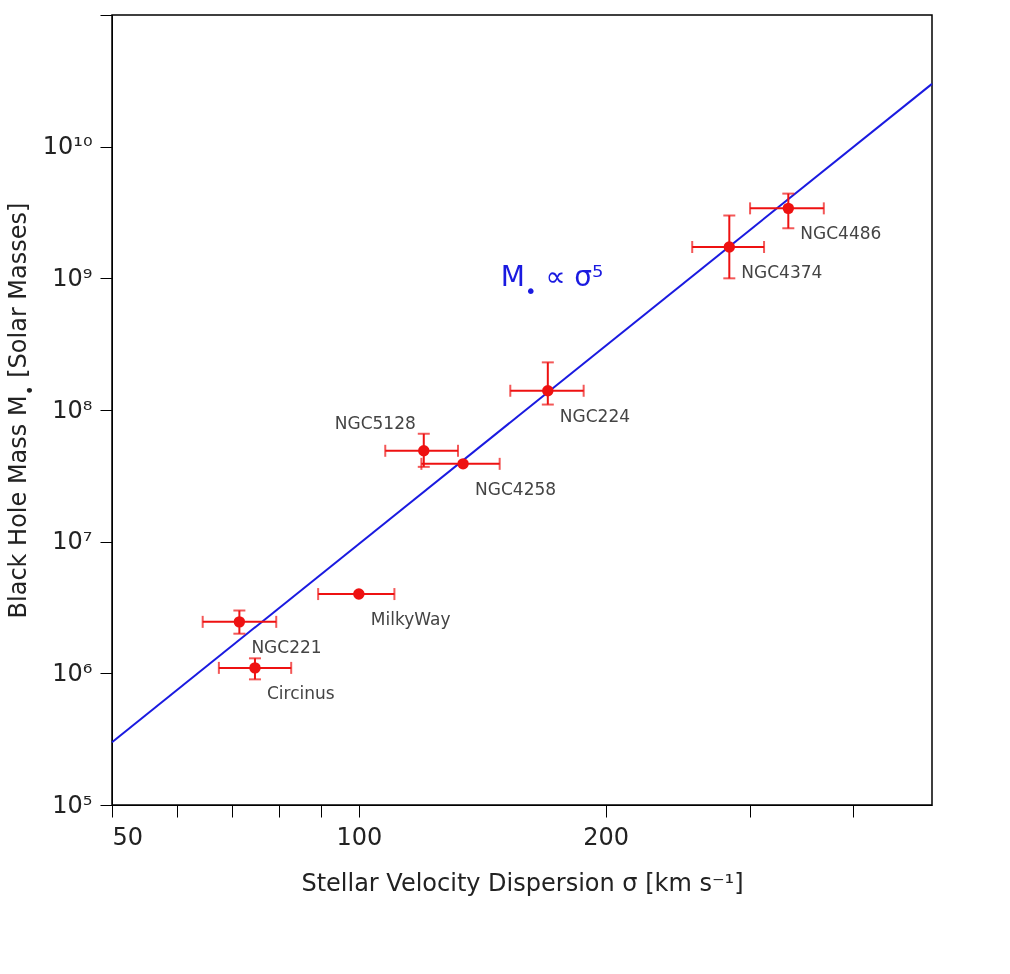 The width and height of the screenshot is (1010, 974). What do you see at coordinates (72, 804) in the screenshot?
I see `y-tick-label: 10⁵` at bounding box center [72, 804].